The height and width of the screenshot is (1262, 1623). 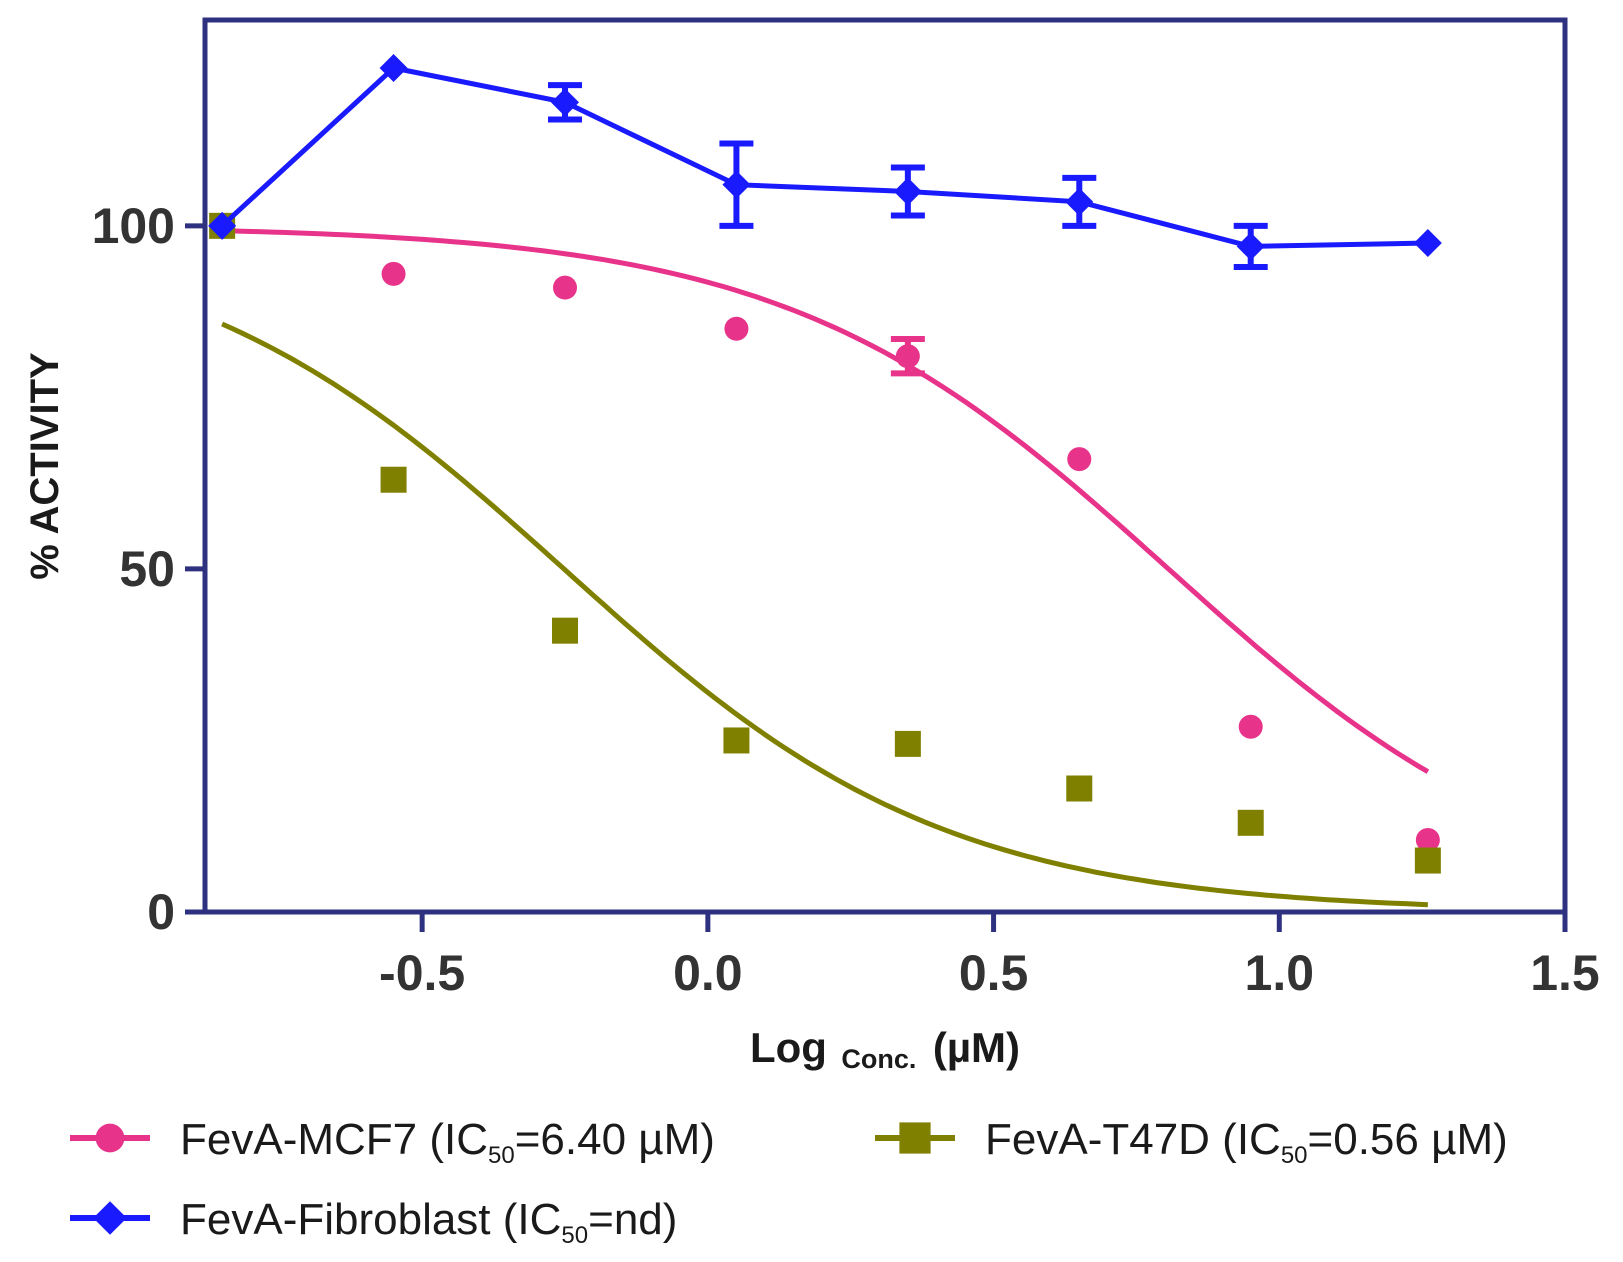 What do you see at coordinates (878, 1059) in the screenshot?
I see `x-axis-title-sub: Conc.` at bounding box center [878, 1059].